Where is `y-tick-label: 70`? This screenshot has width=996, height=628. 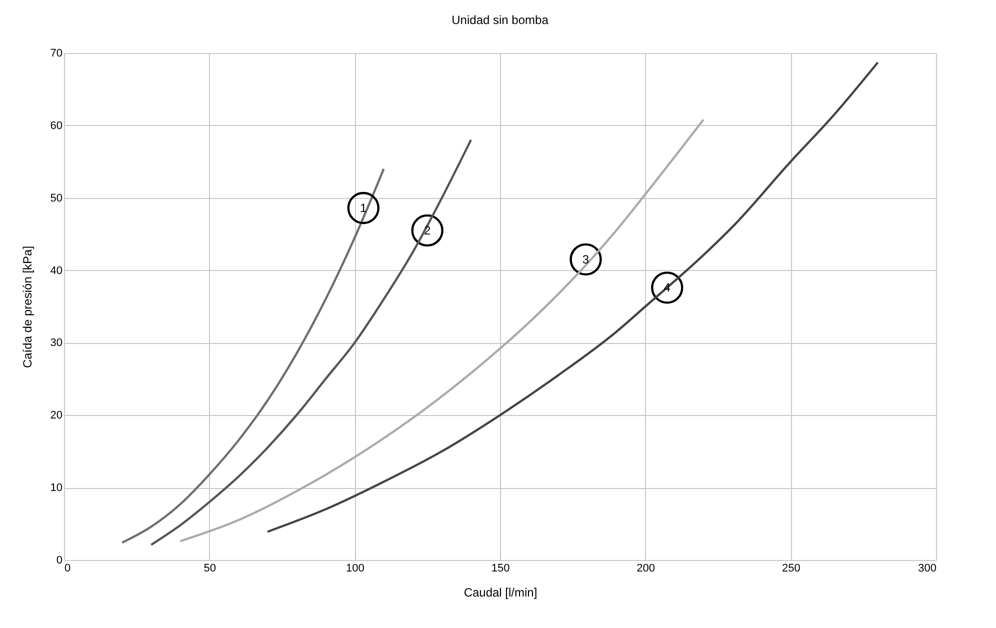 y-tick-label: 70 is located at coordinates (56, 54).